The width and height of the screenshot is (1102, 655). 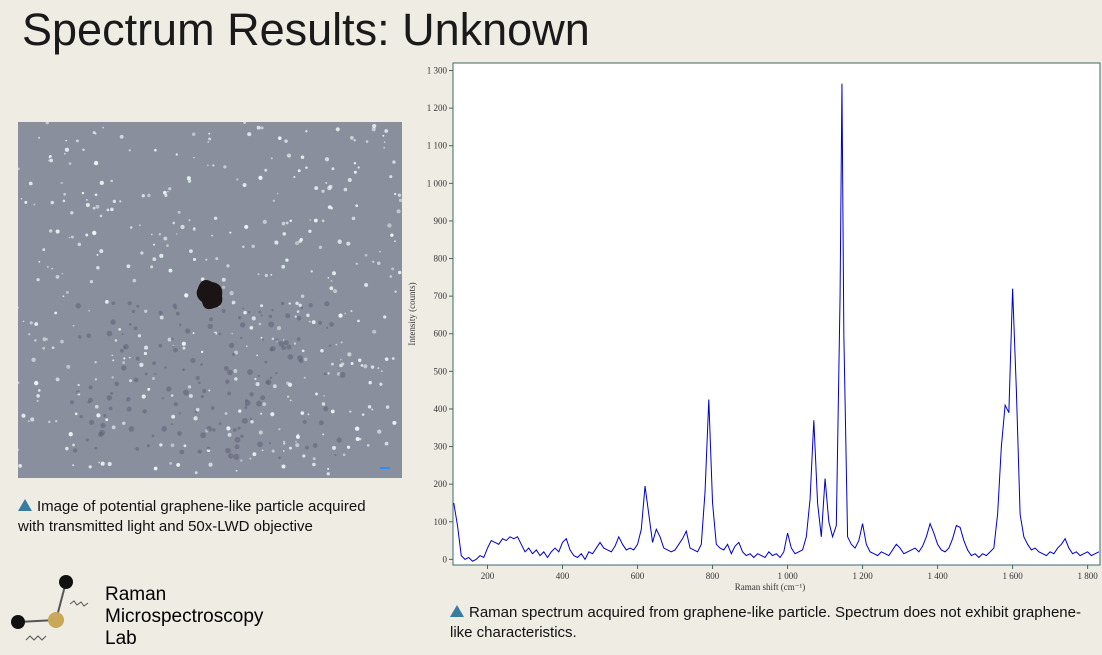 What do you see at coordinates (713, 576) in the screenshot?
I see `x-tick-label: 800` at bounding box center [713, 576].